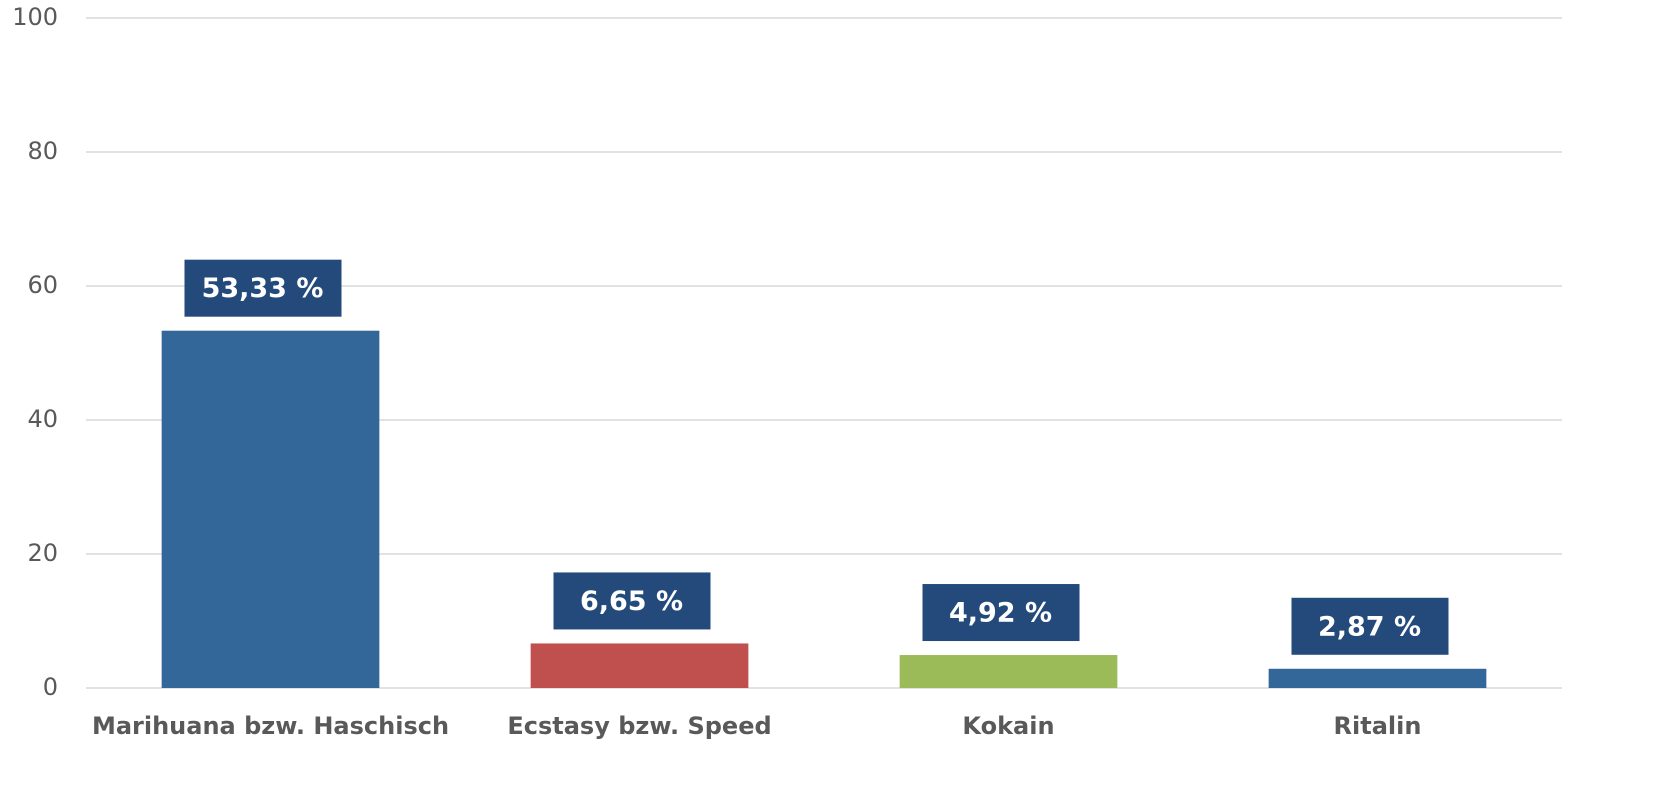 This screenshot has height=787, width=1662. Describe the element at coordinates (42, 151) in the screenshot. I see `y-tick-label: 80` at that location.